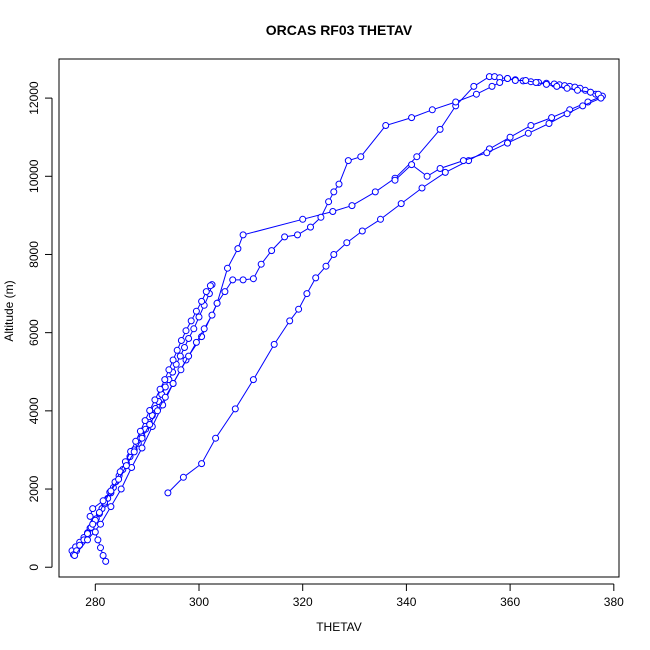 The image size is (650, 650). What do you see at coordinates (34, 332) in the screenshot?
I see `y-tick-label: 6000` at bounding box center [34, 332].